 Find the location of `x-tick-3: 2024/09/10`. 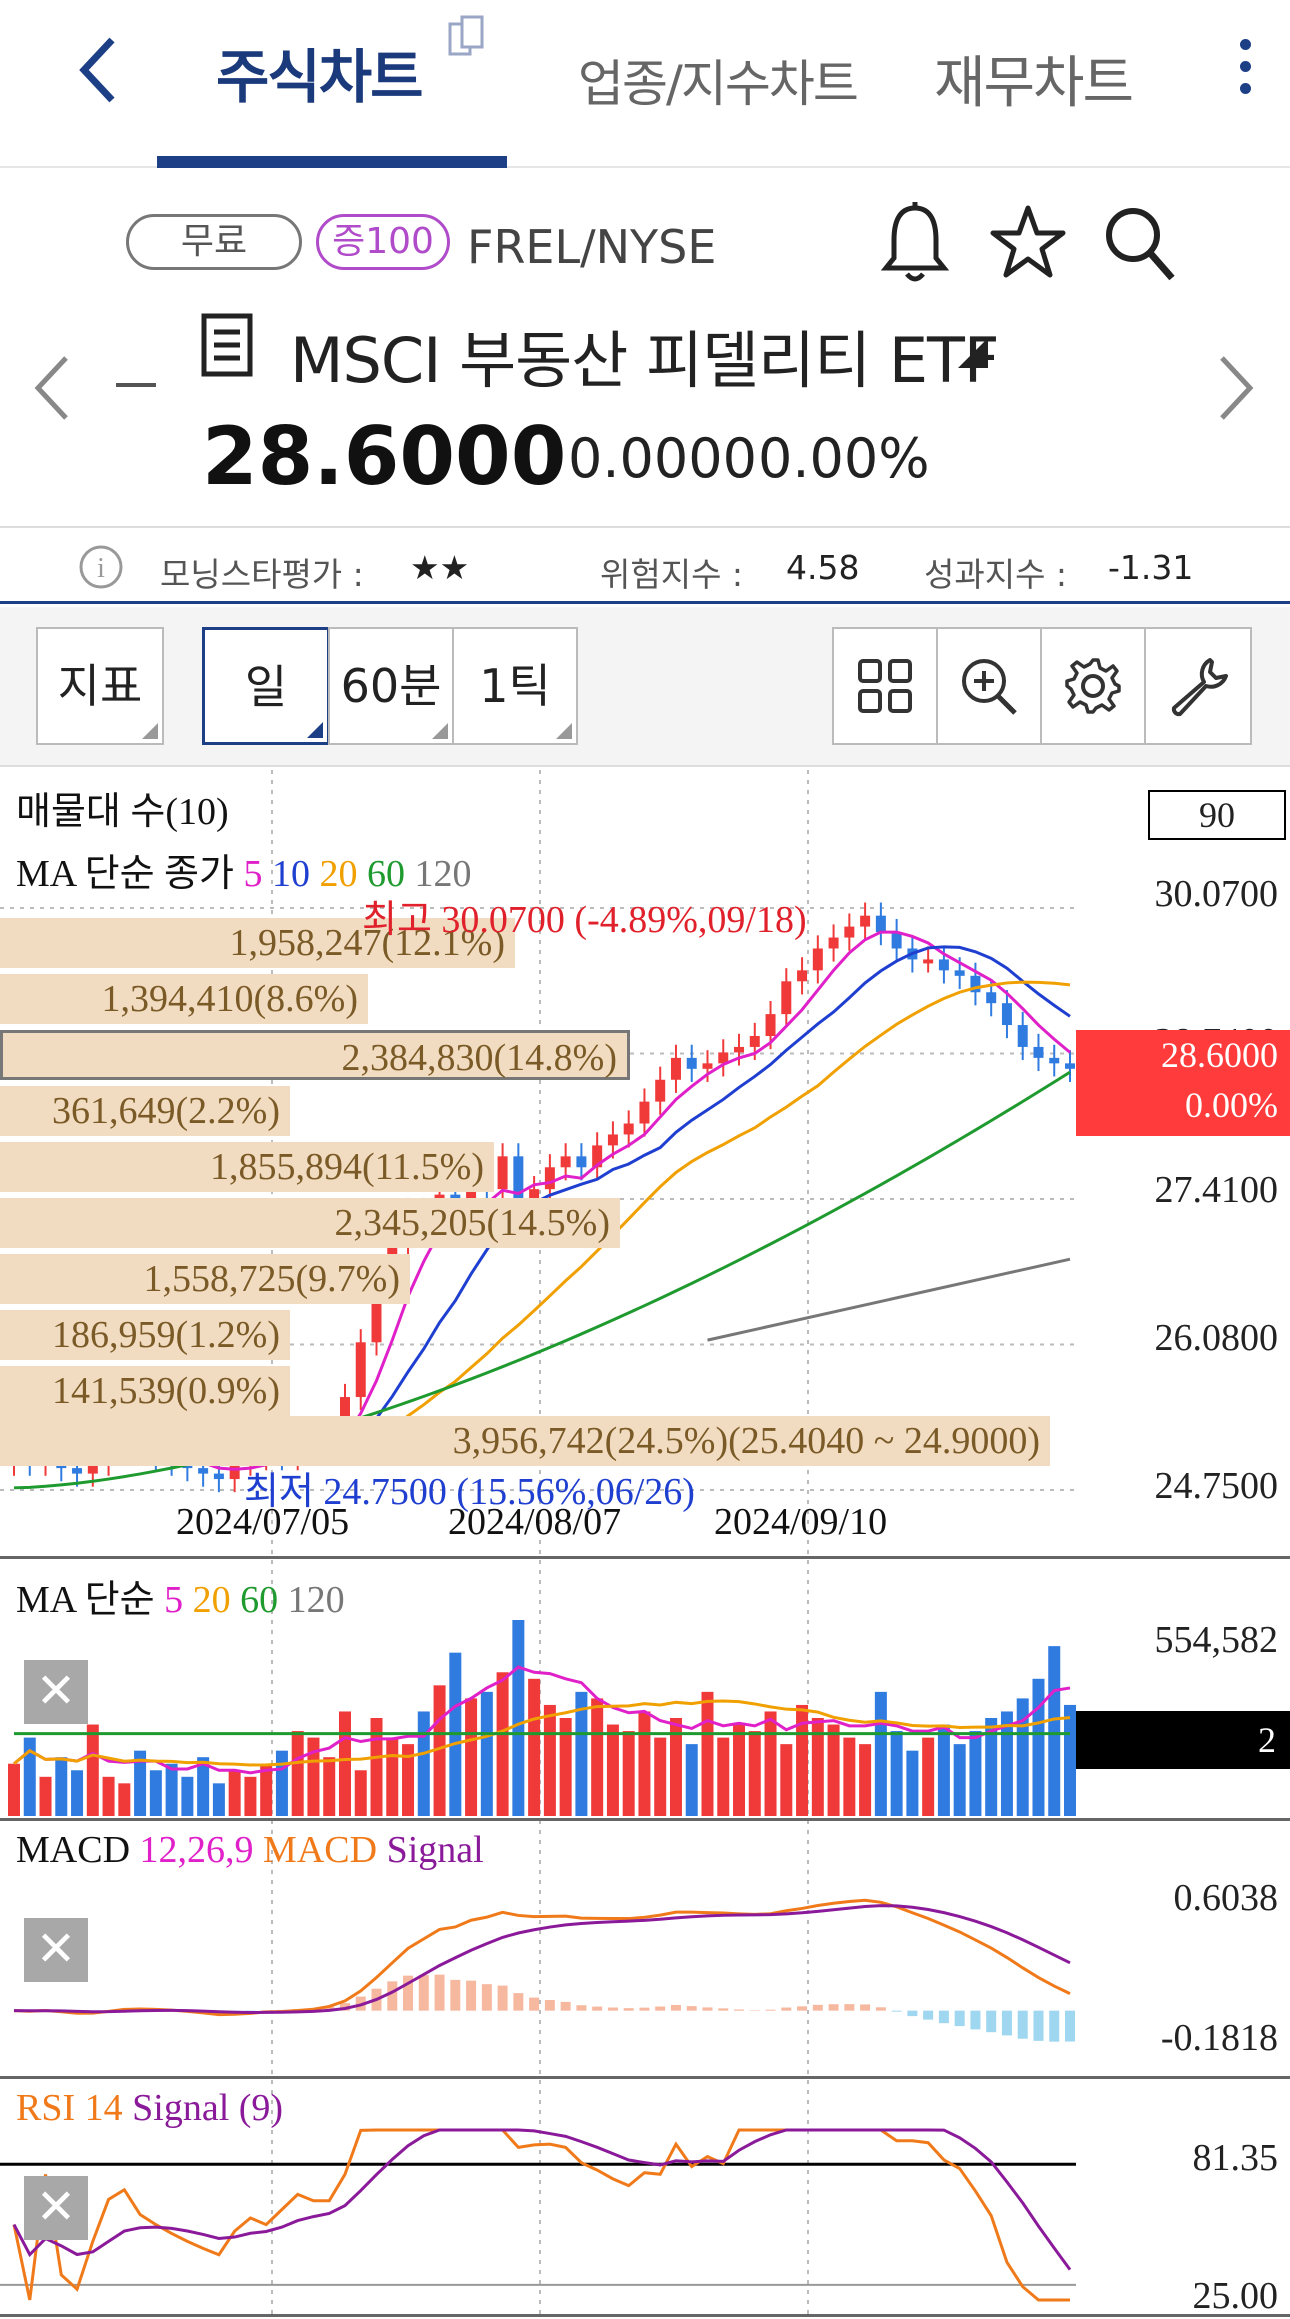

x-tick-3: 2024/09/10 is located at coordinates (801, 1522).